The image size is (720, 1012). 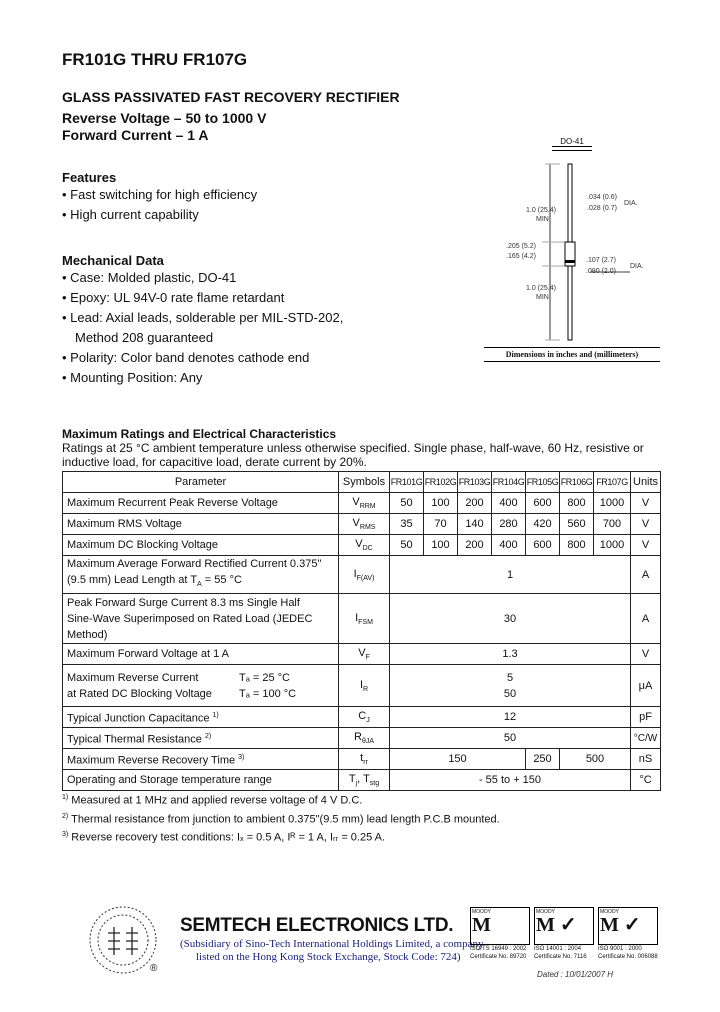 I want to click on list-item: • Mounting Position: Any, so click(x=132, y=377).